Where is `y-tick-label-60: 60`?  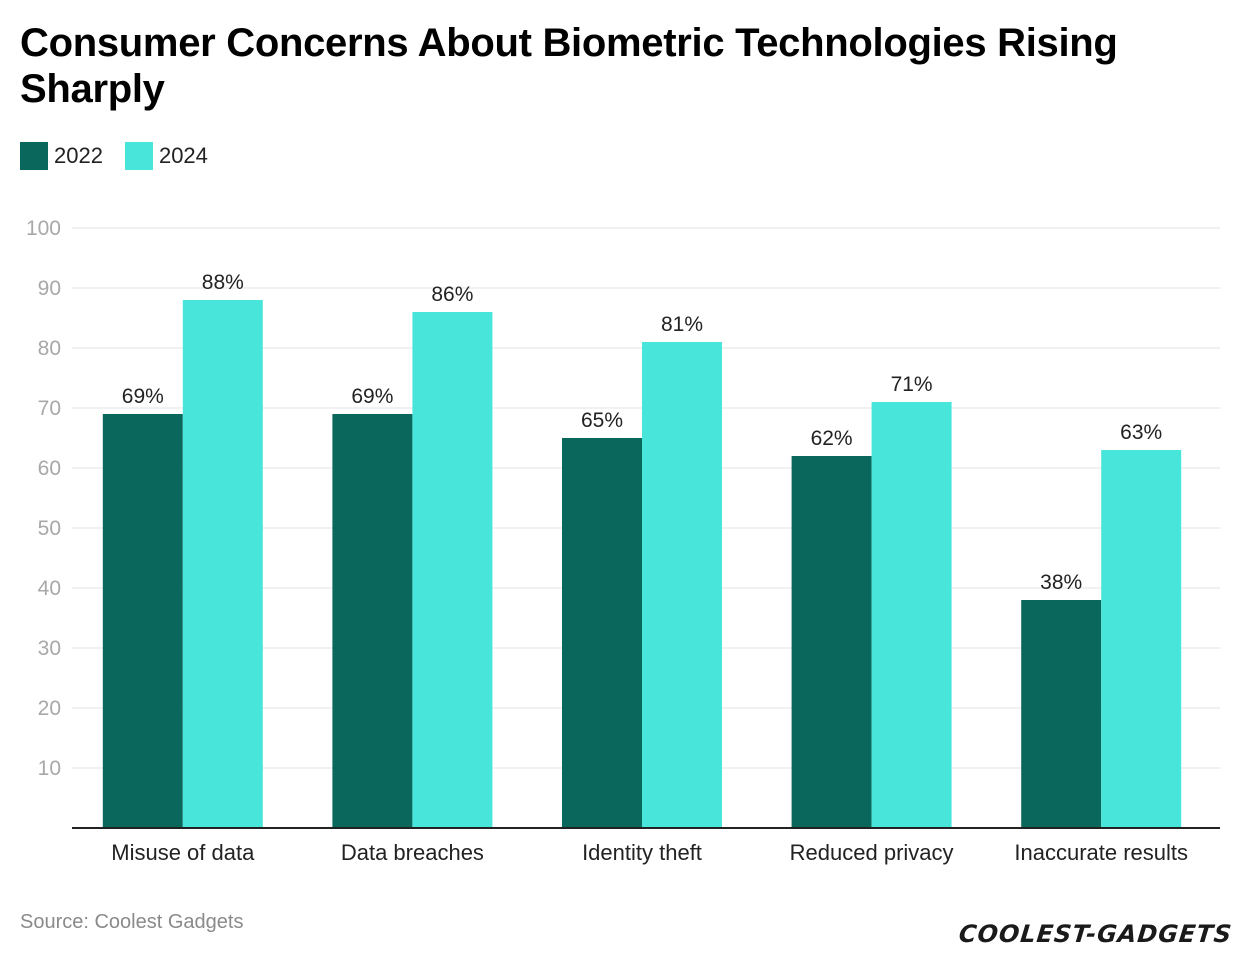
y-tick-label-60: 60 is located at coordinates (49, 468).